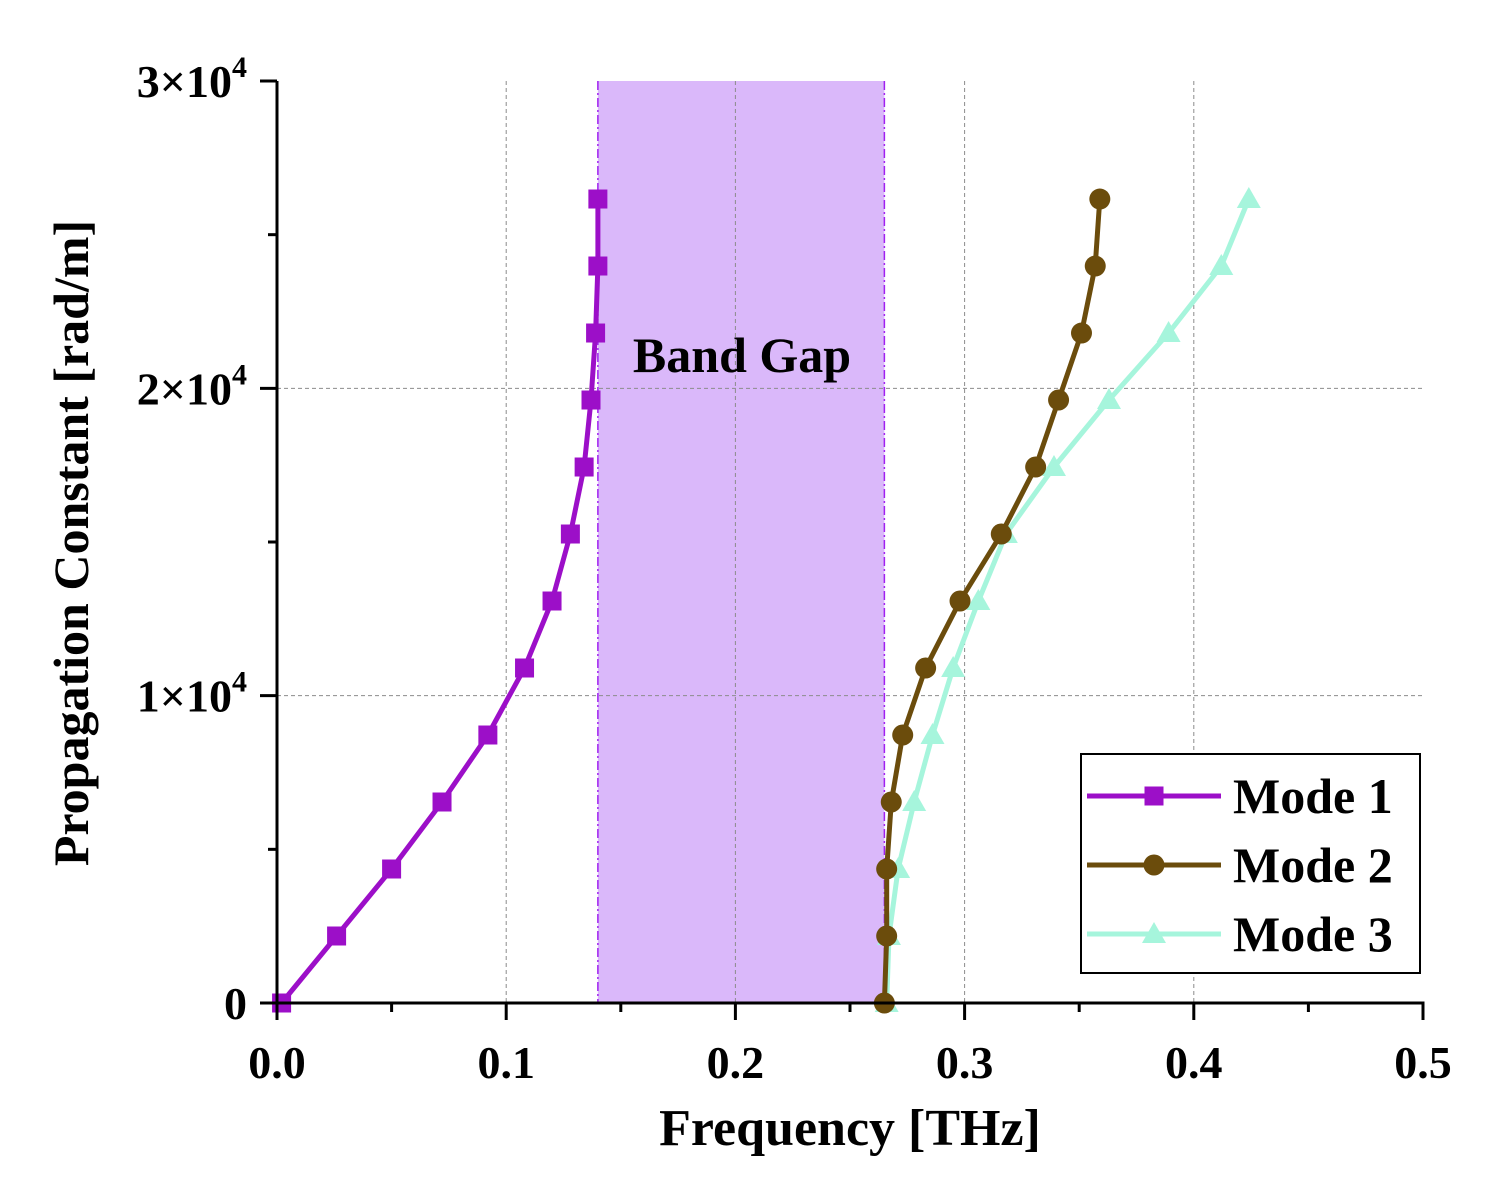  Describe the element at coordinates (965, 1062) in the screenshot. I see `x-tick-label: 0.3` at that location.